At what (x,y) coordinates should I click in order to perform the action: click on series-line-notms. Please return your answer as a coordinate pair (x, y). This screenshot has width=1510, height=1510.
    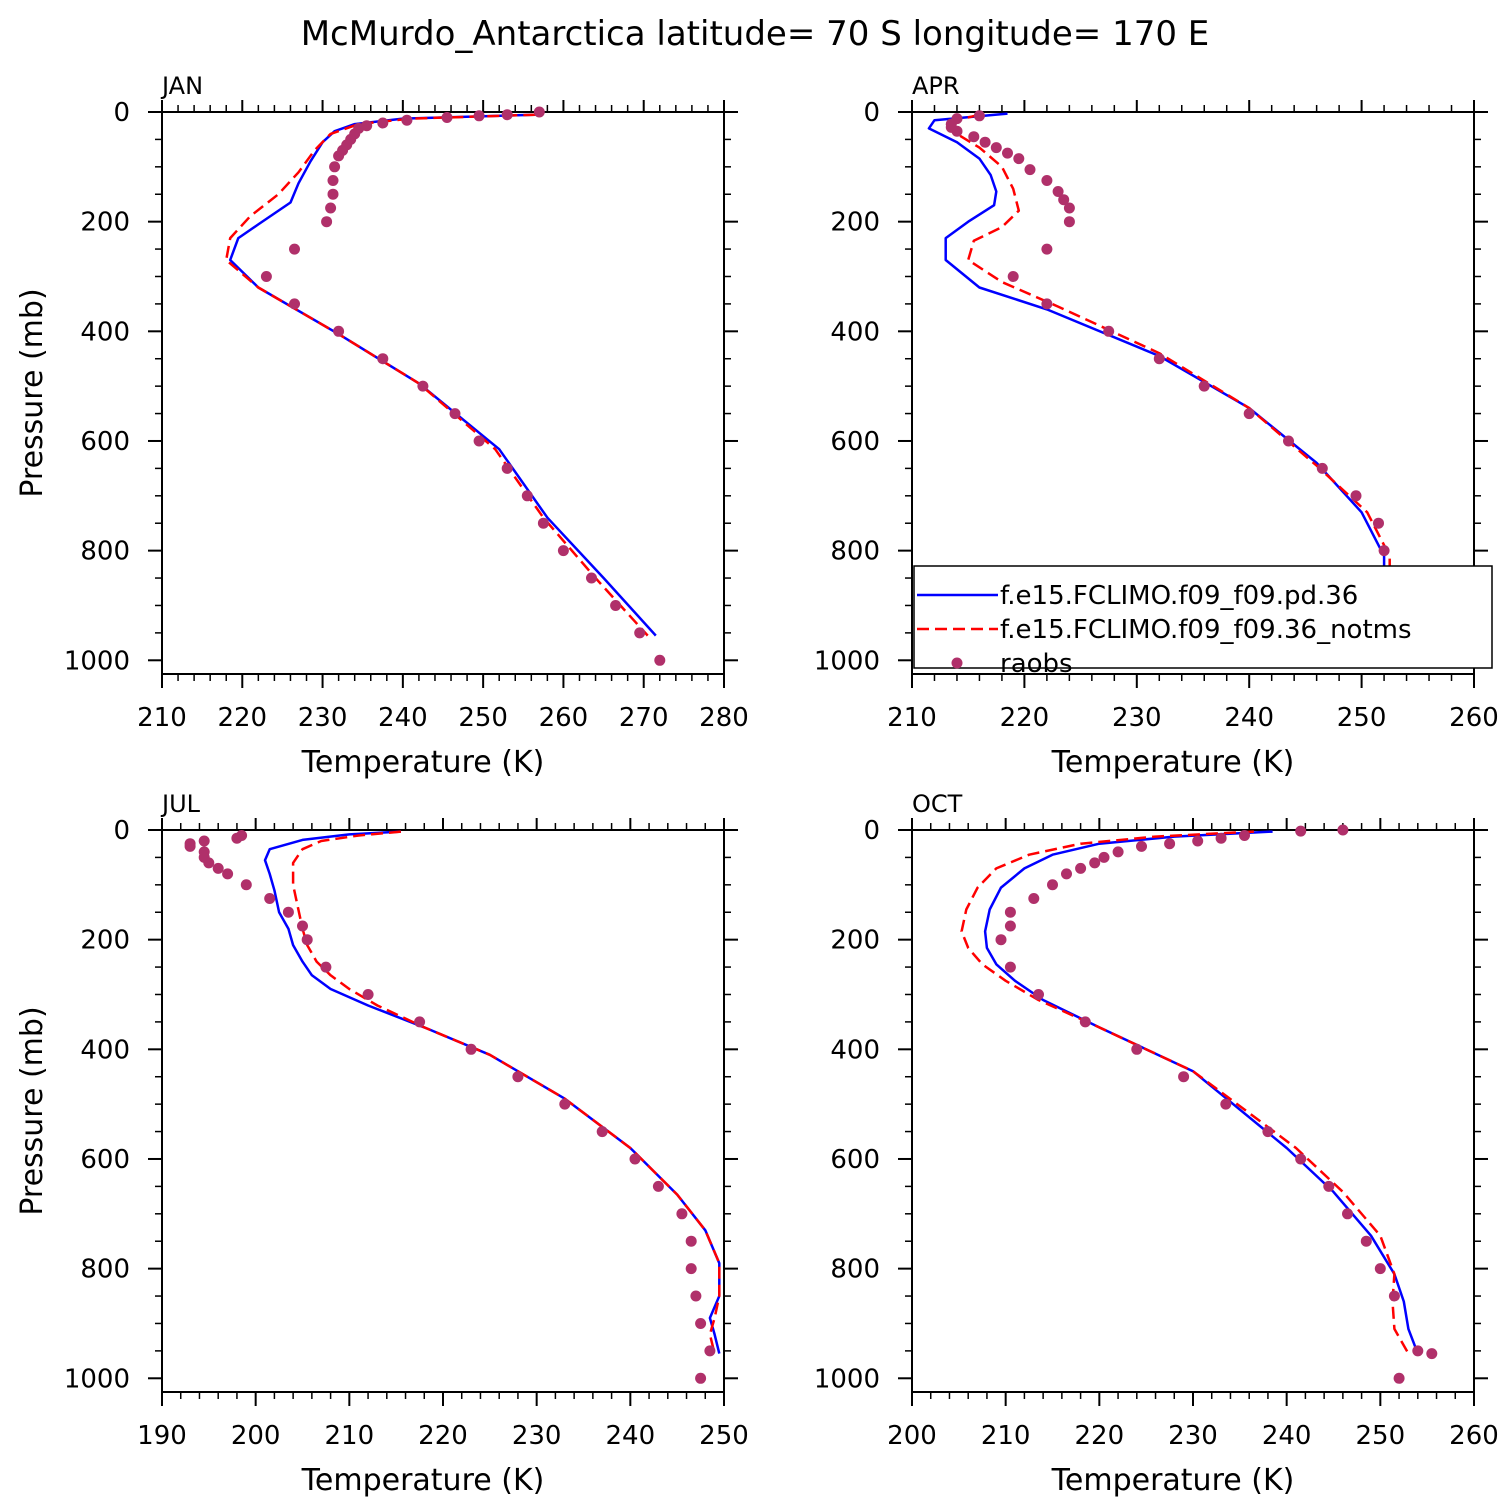
    Looking at the image, I should click on (1185, 1092).